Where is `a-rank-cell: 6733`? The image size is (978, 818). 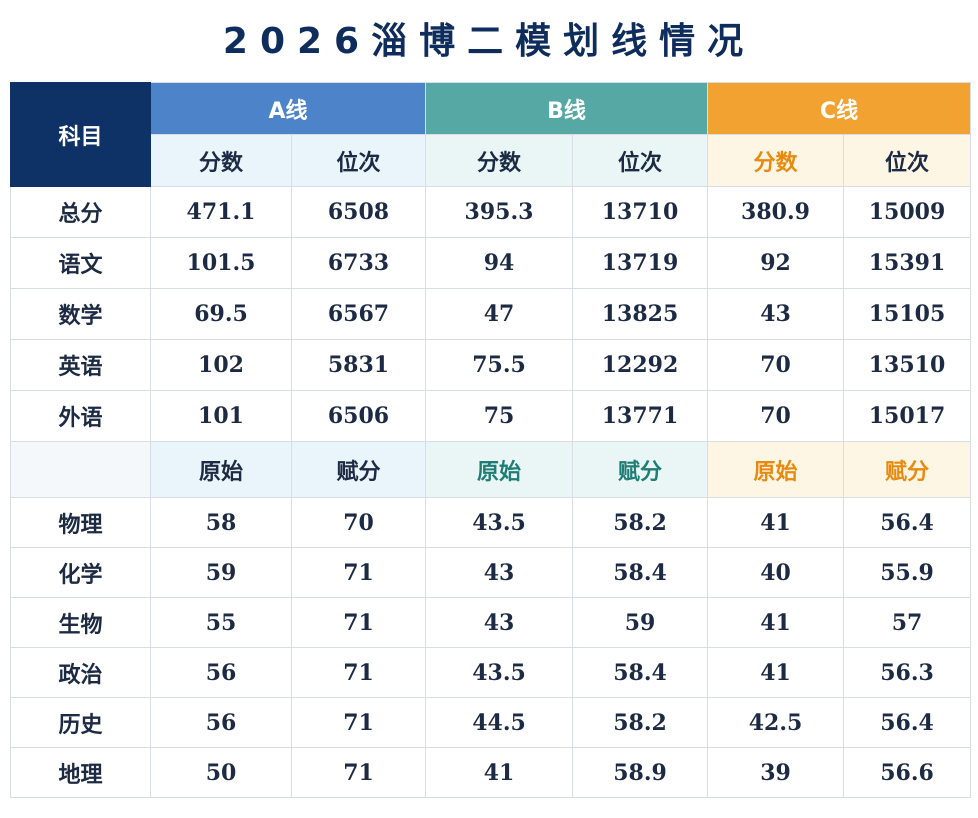 a-rank-cell: 6733 is located at coordinates (358, 263).